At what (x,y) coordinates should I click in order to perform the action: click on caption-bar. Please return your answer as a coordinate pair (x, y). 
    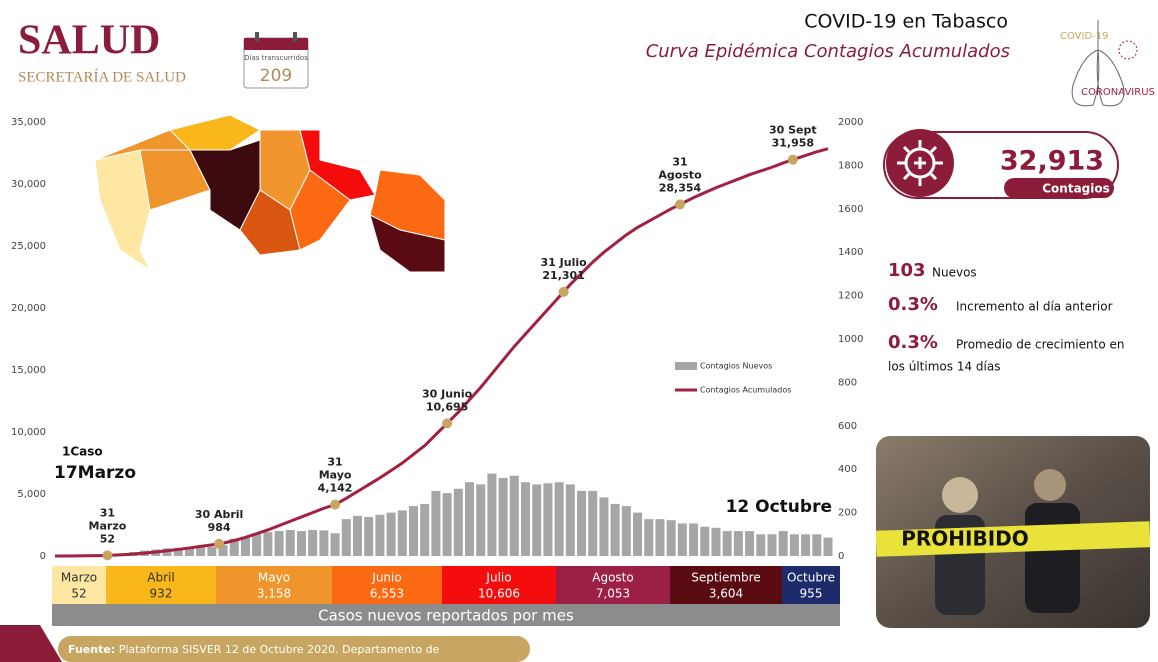
    Looking at the image, I should click on (446, 615).